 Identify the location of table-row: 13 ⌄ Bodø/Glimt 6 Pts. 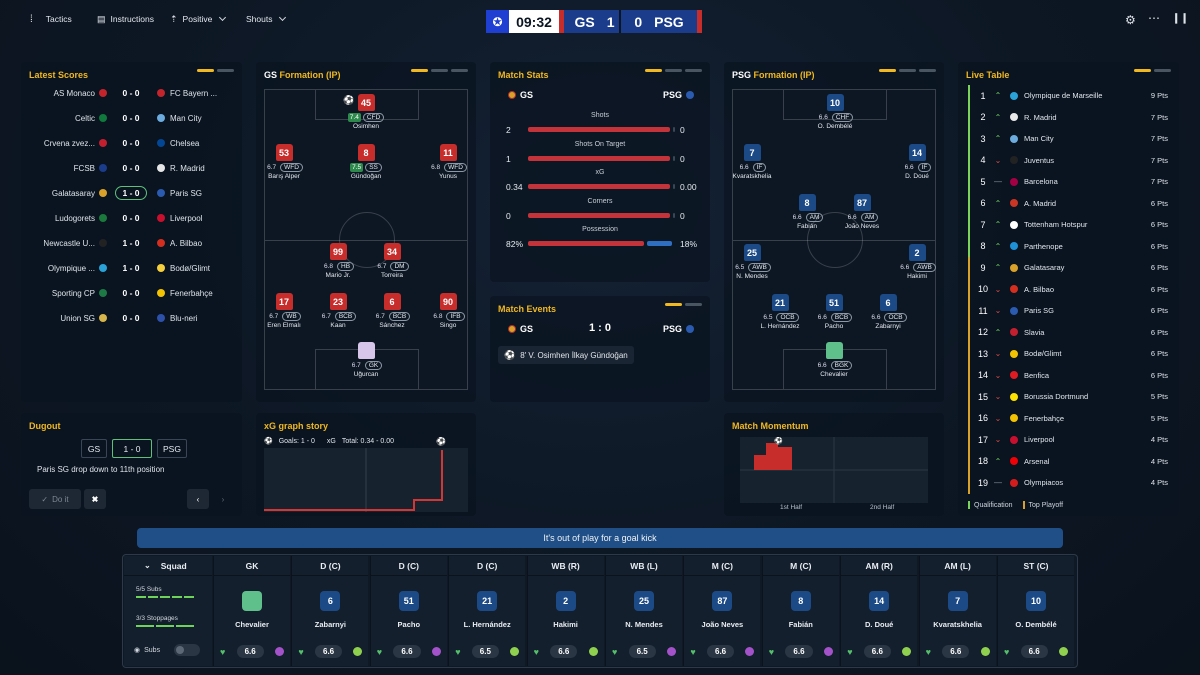
(1068, 354).